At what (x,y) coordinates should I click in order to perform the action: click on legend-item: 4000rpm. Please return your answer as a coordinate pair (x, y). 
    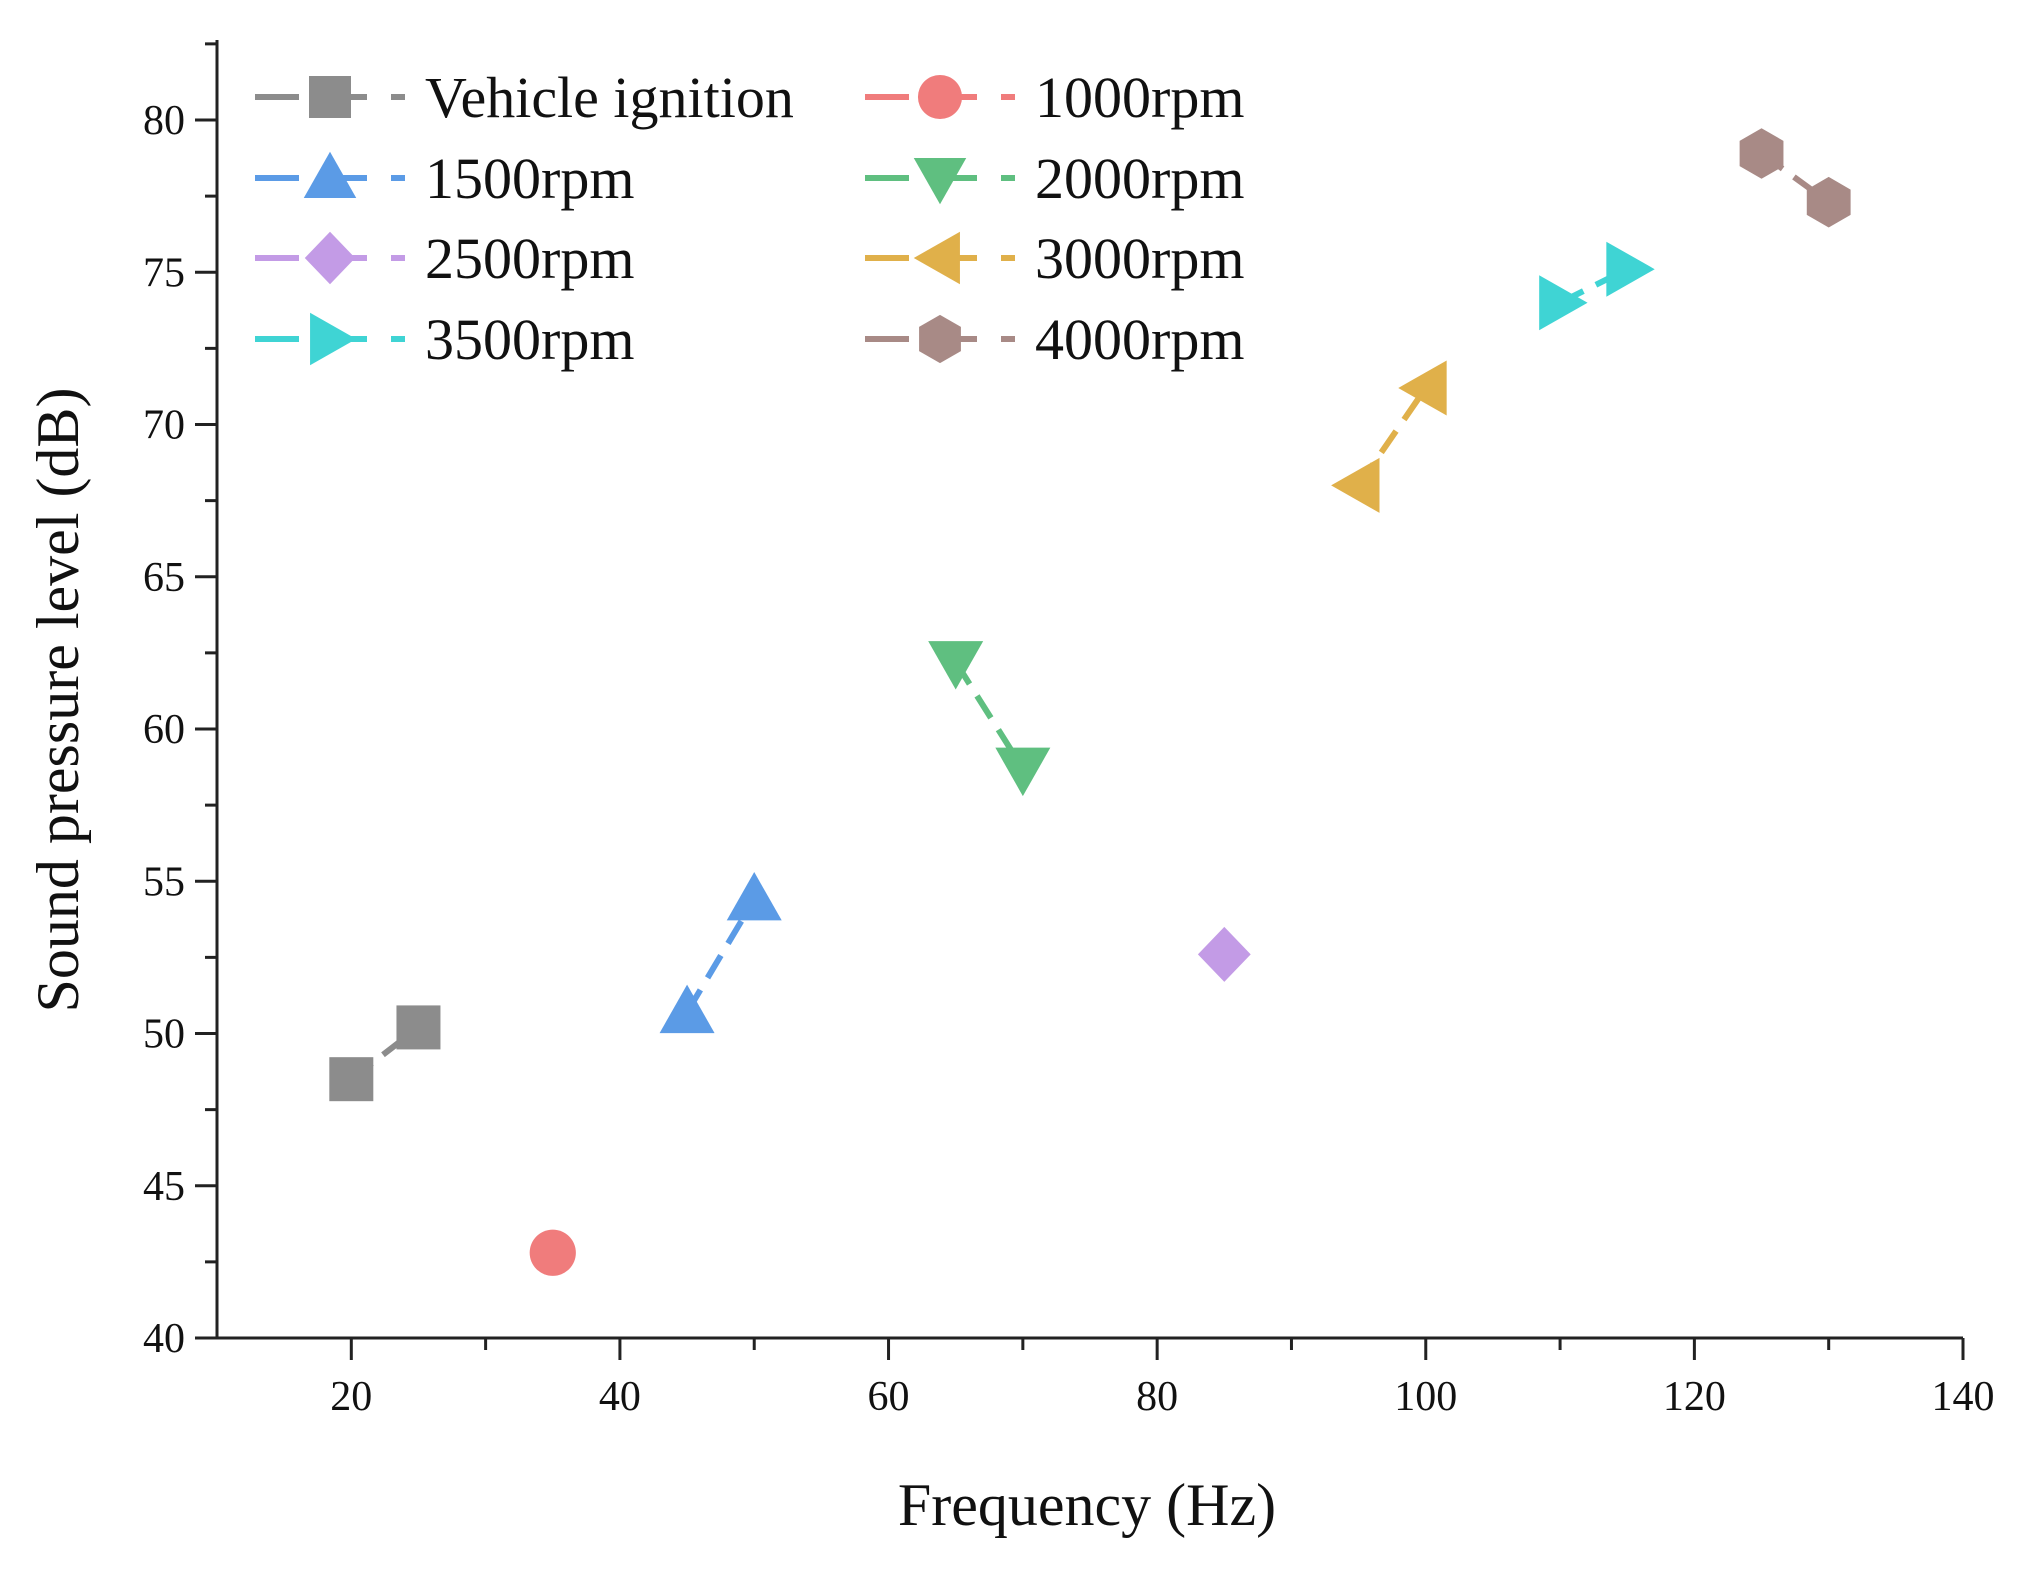
    Looking at the image, I should click on (1054, 339).